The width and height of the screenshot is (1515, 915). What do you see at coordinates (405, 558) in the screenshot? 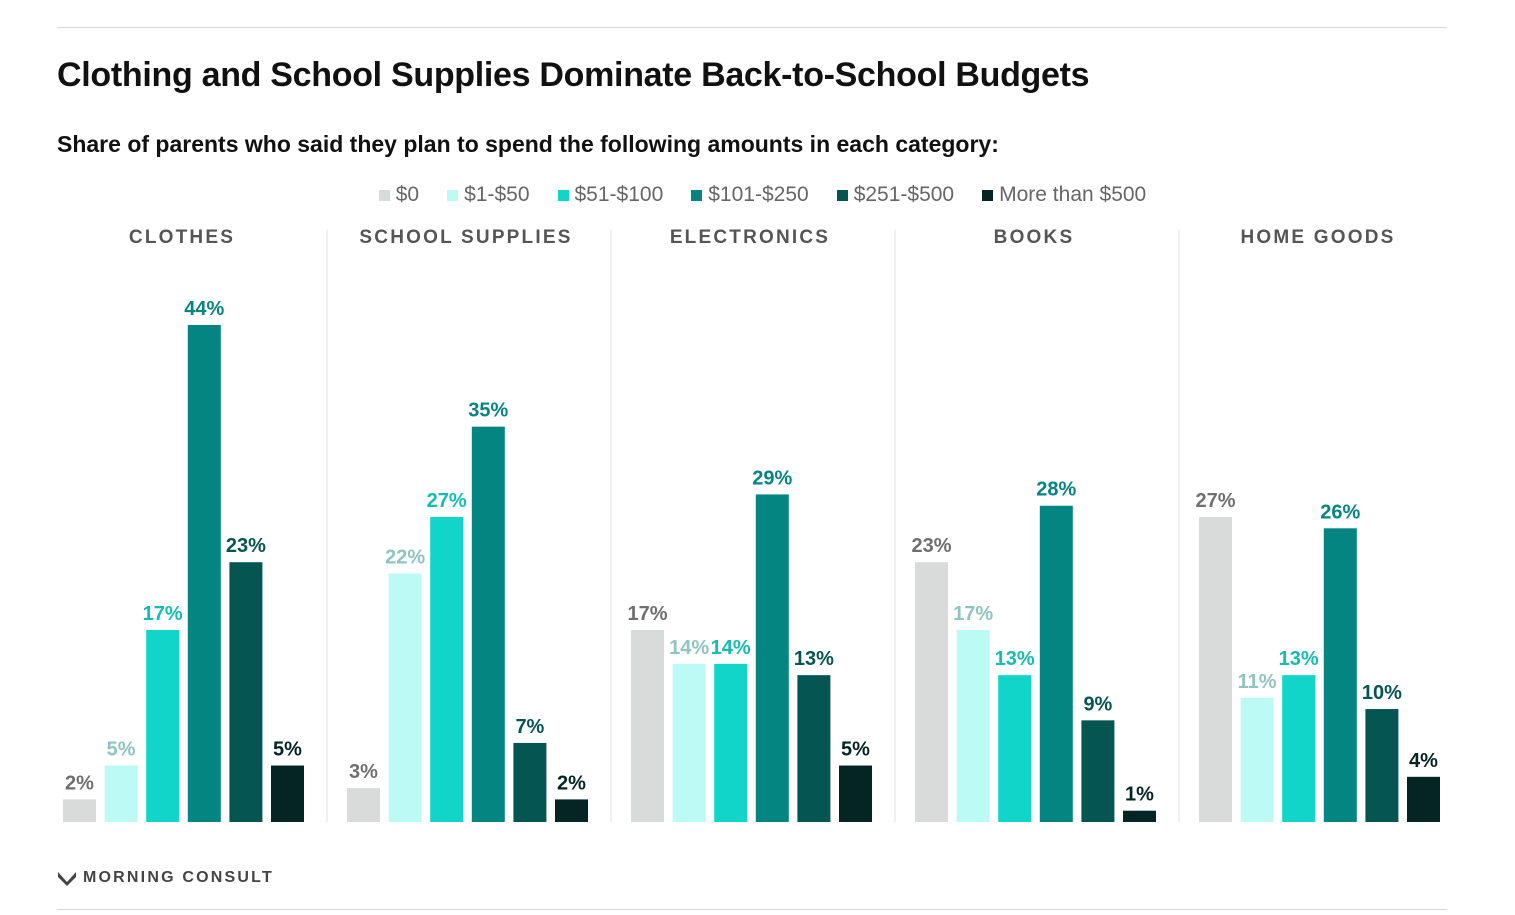
I see `data-label: 22%` at bounding box center [405, 558].